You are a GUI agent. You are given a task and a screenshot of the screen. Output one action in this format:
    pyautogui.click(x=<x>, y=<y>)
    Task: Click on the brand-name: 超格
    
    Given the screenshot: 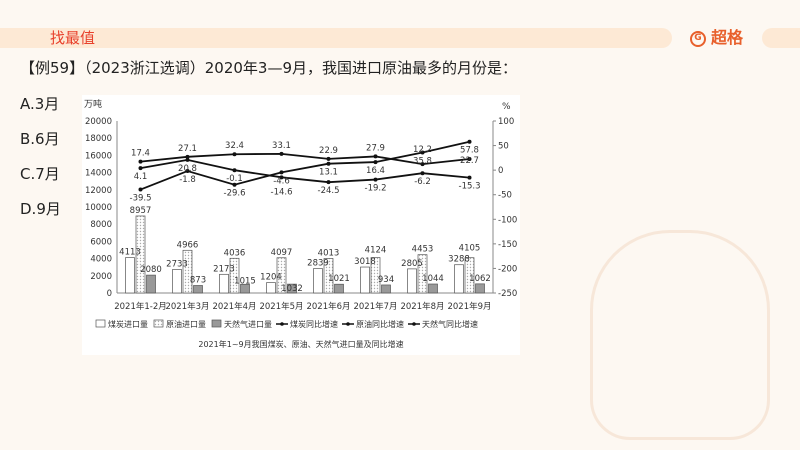 What is the action you would take?
    pyautogui.click(x=727, y=37)
    